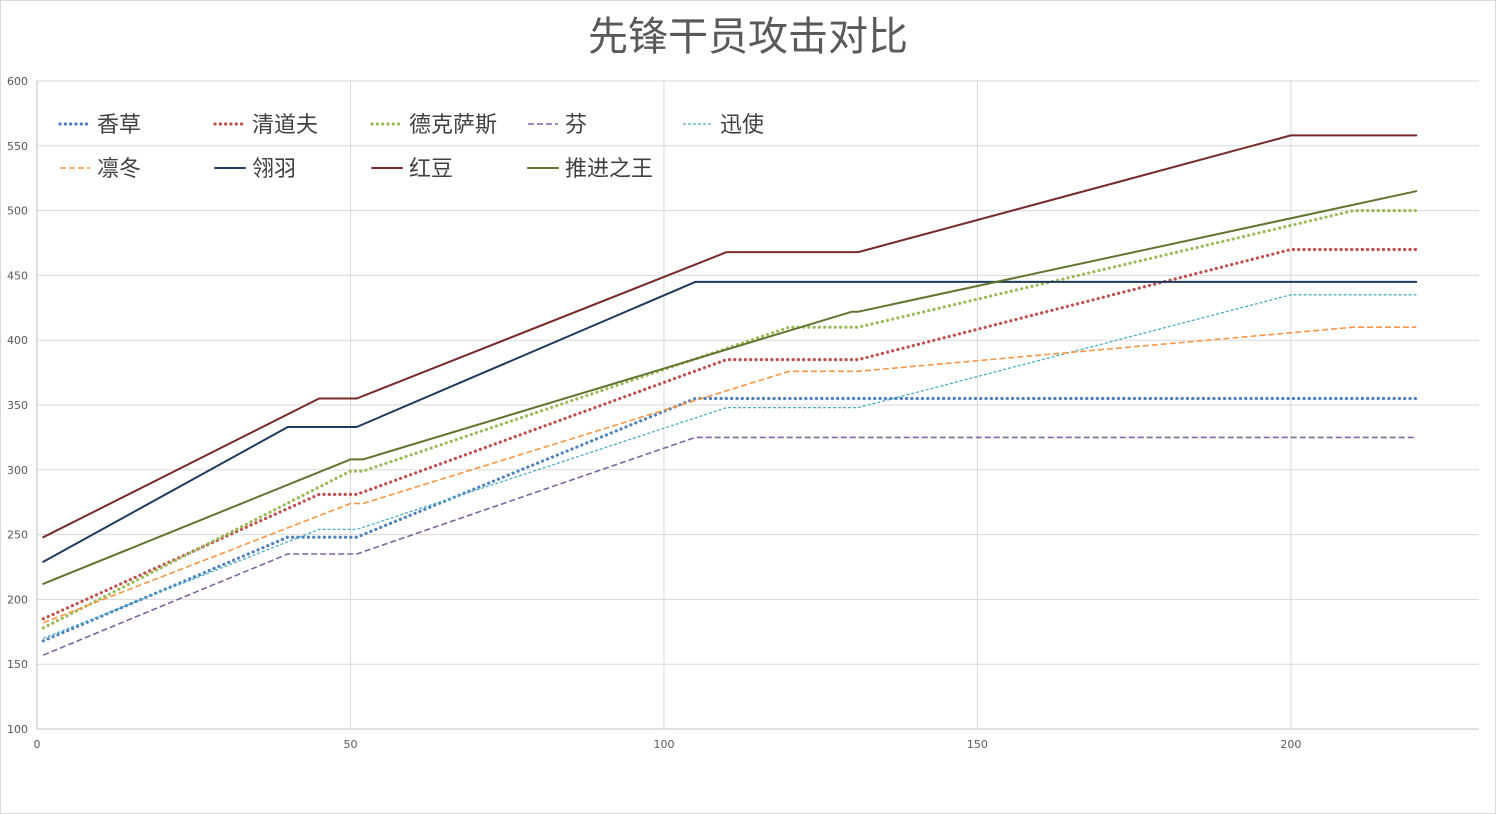 Image resolution: width=1496 pixels, height=814 pixels. I want to click on legend-label: 翎羽, so click(274, 169).